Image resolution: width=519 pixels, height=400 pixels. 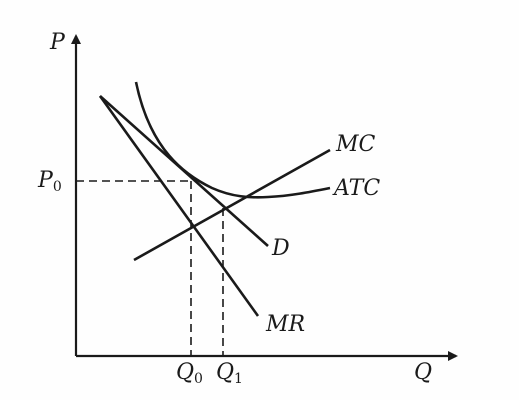 I want to click on p0-subscript: 0, so click(x=57, y=187).